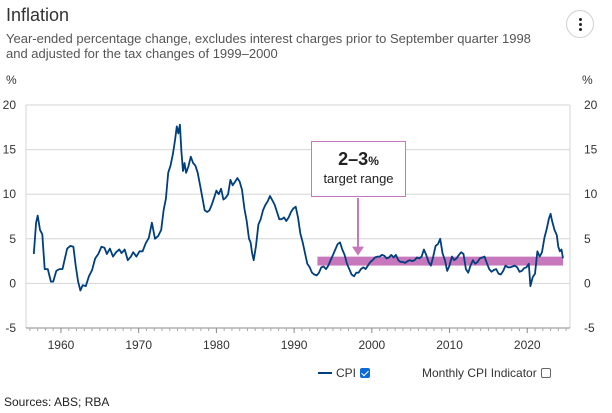 Image resolution: width=612 pixels, height=413 pixels. Describe the element at coordinates (587, 80) in the screenshot. I see `y-unit-right: %` at that location.